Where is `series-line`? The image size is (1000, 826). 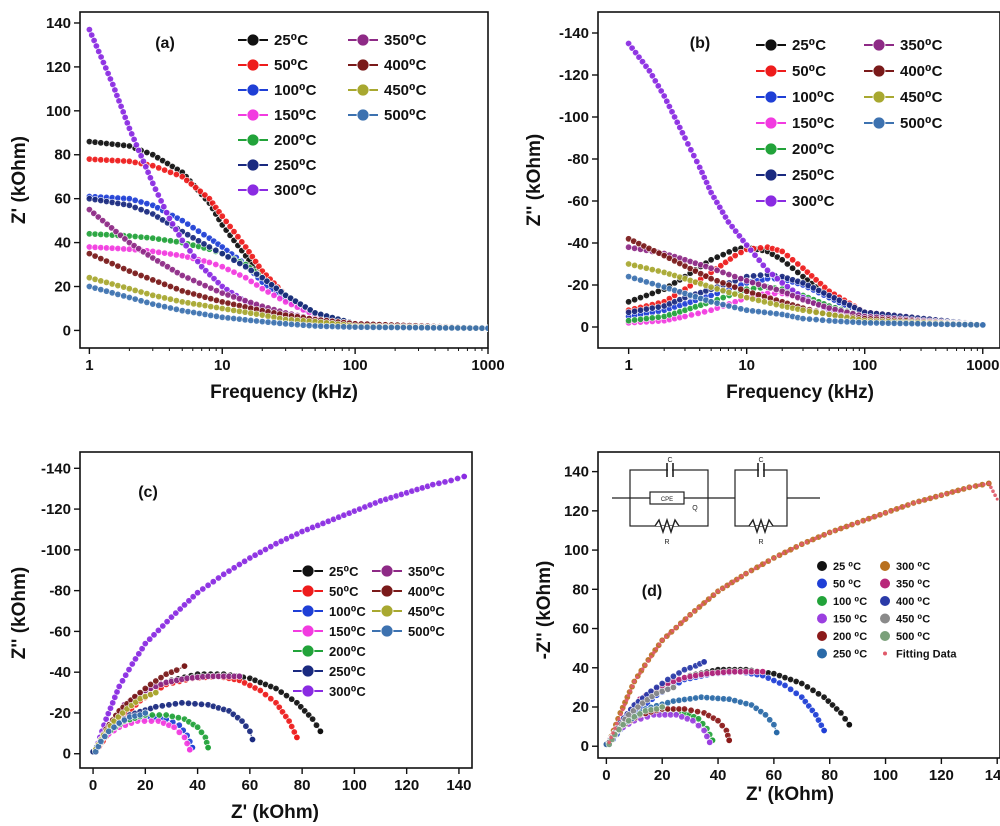 series-line is located at coordinates (288, 262).